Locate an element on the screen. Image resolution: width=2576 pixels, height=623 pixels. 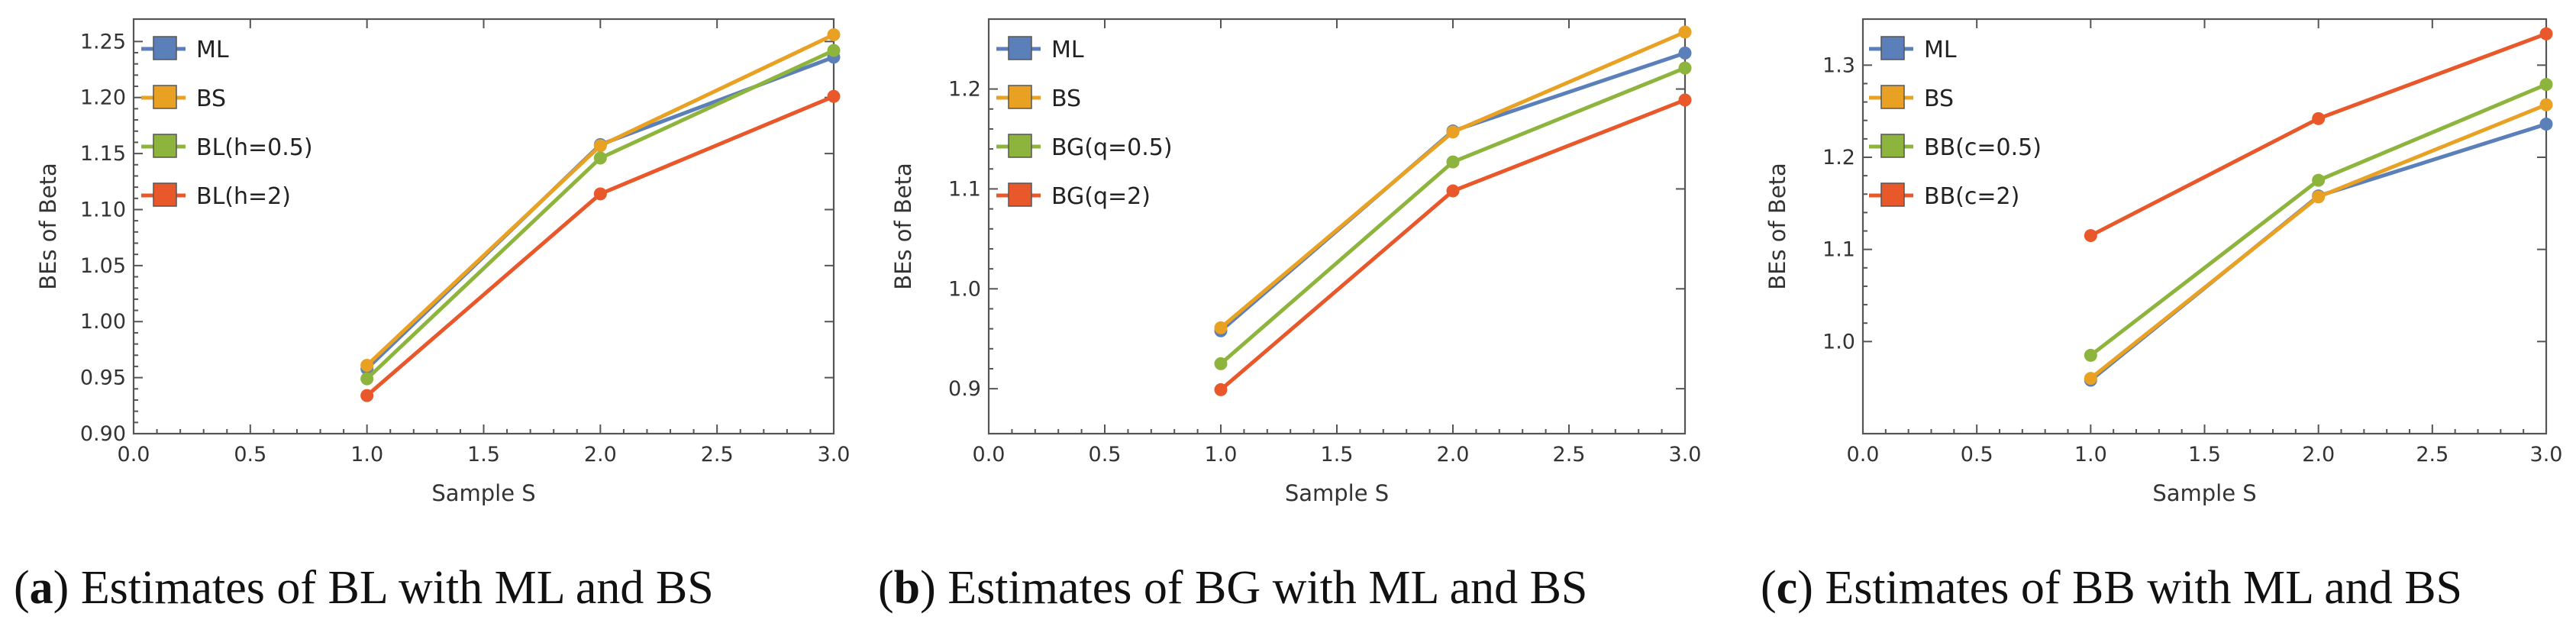
y-tick-label: 0.95 is located at coordinates (103, 378).